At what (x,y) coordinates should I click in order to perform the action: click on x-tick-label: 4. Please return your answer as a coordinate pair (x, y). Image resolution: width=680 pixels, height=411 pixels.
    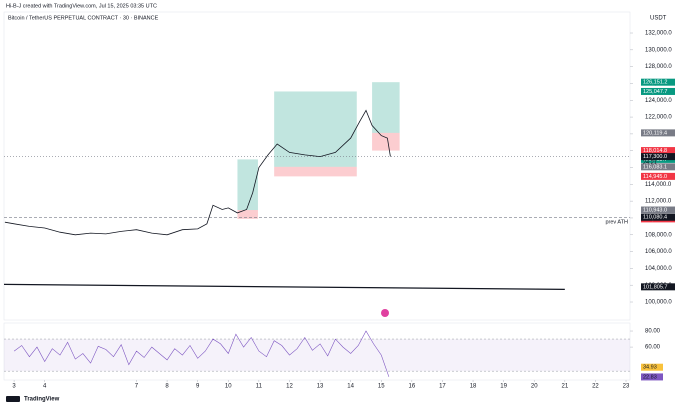
    Looking at the image, I should click on (45, 387).